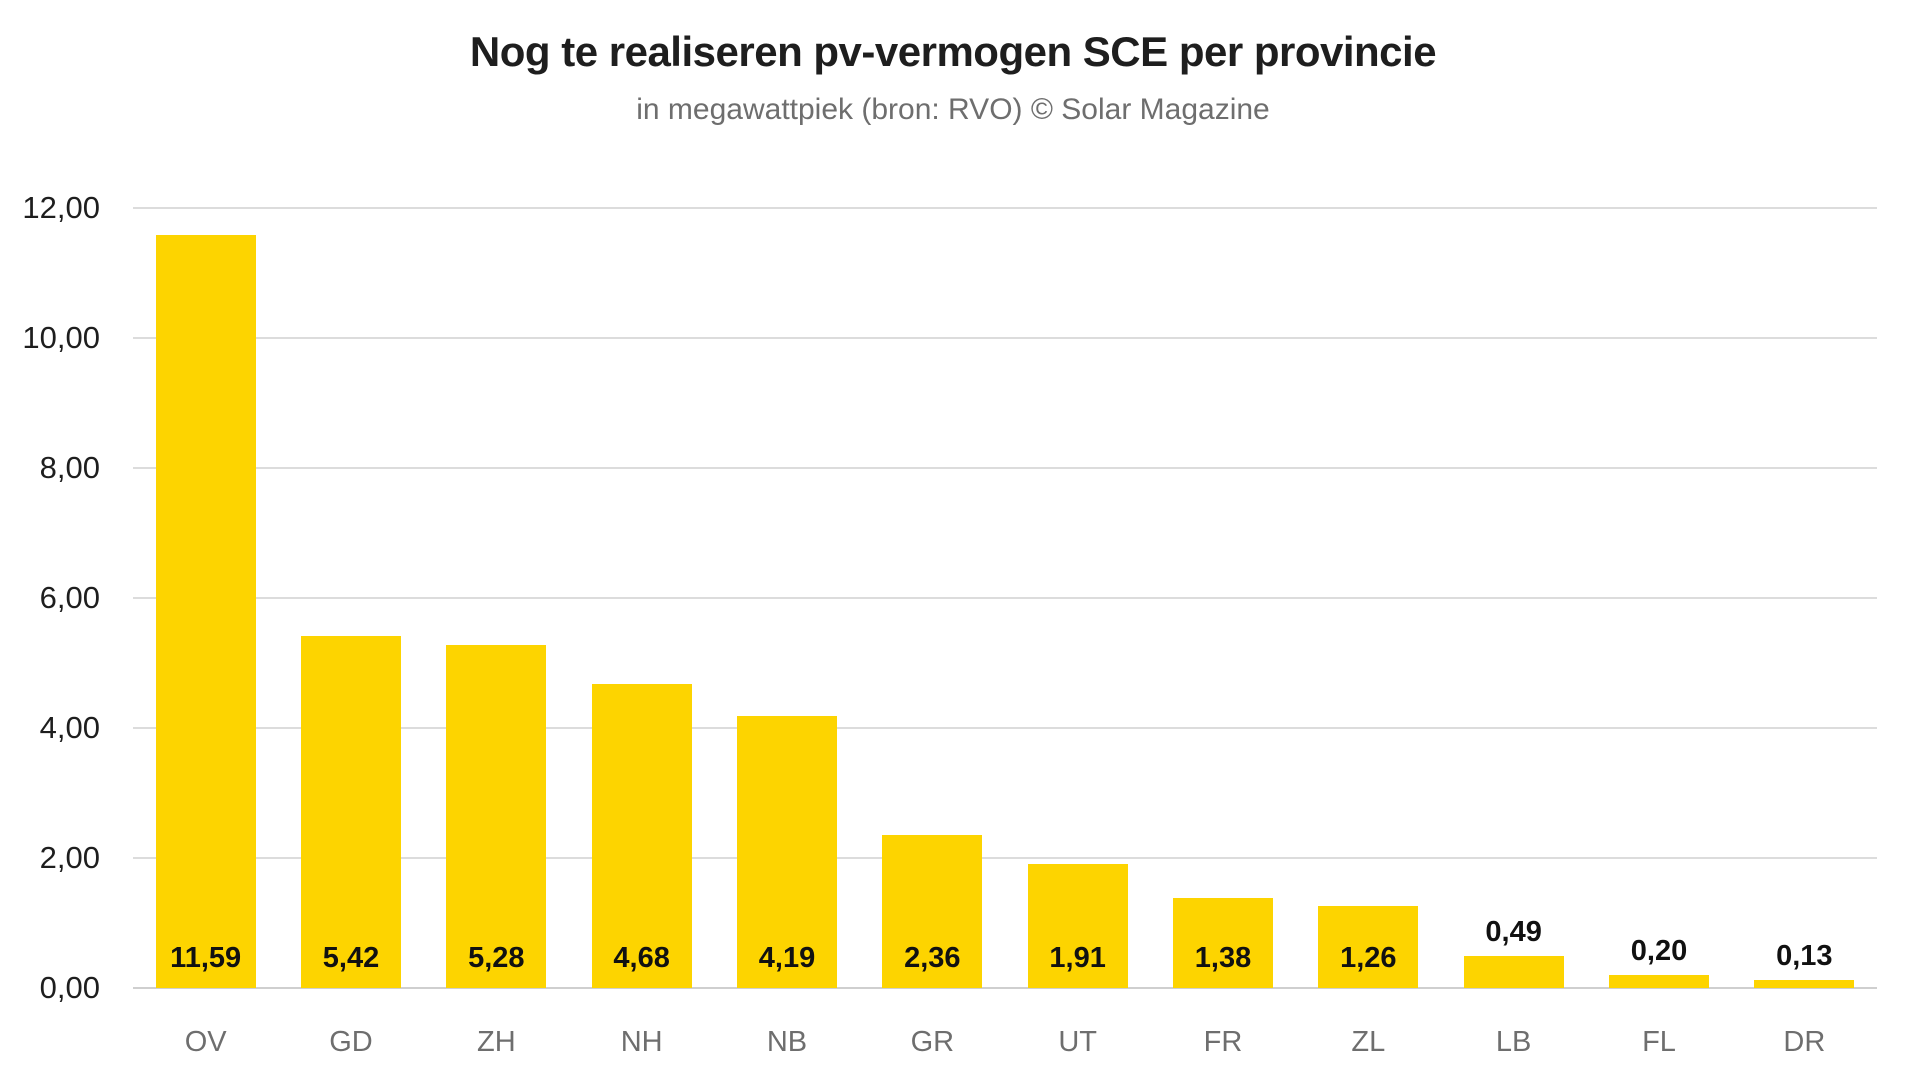 The image size is (1906, 1080). What do you see at coordinates (1077, 1042) in the screenshot?
I see `x-axis-label-ut: UT` at bounding box center [1077, 1042].